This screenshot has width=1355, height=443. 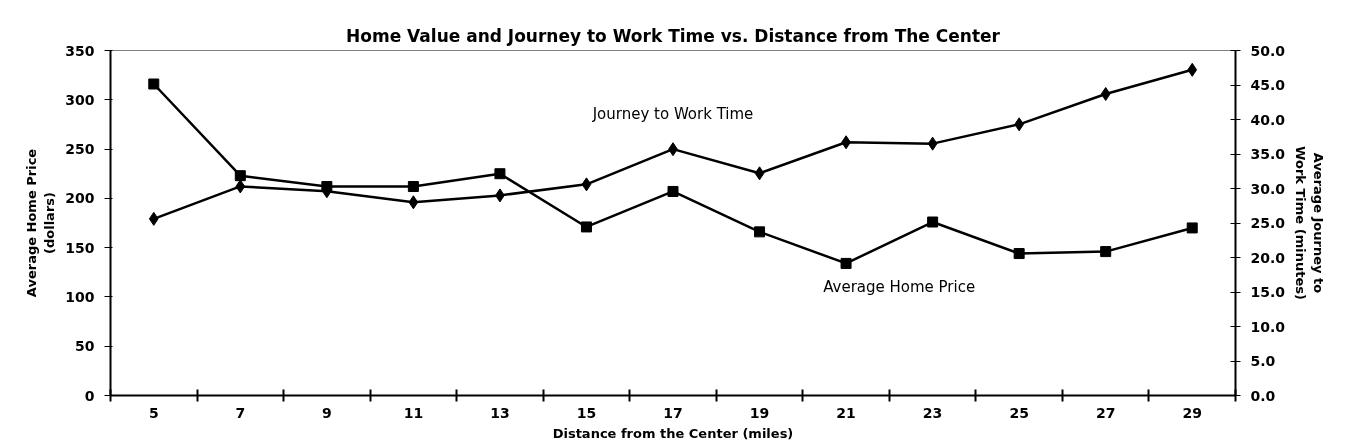 I want to click on y2-tick-label: 30.0, so click(x=1268, y=188).